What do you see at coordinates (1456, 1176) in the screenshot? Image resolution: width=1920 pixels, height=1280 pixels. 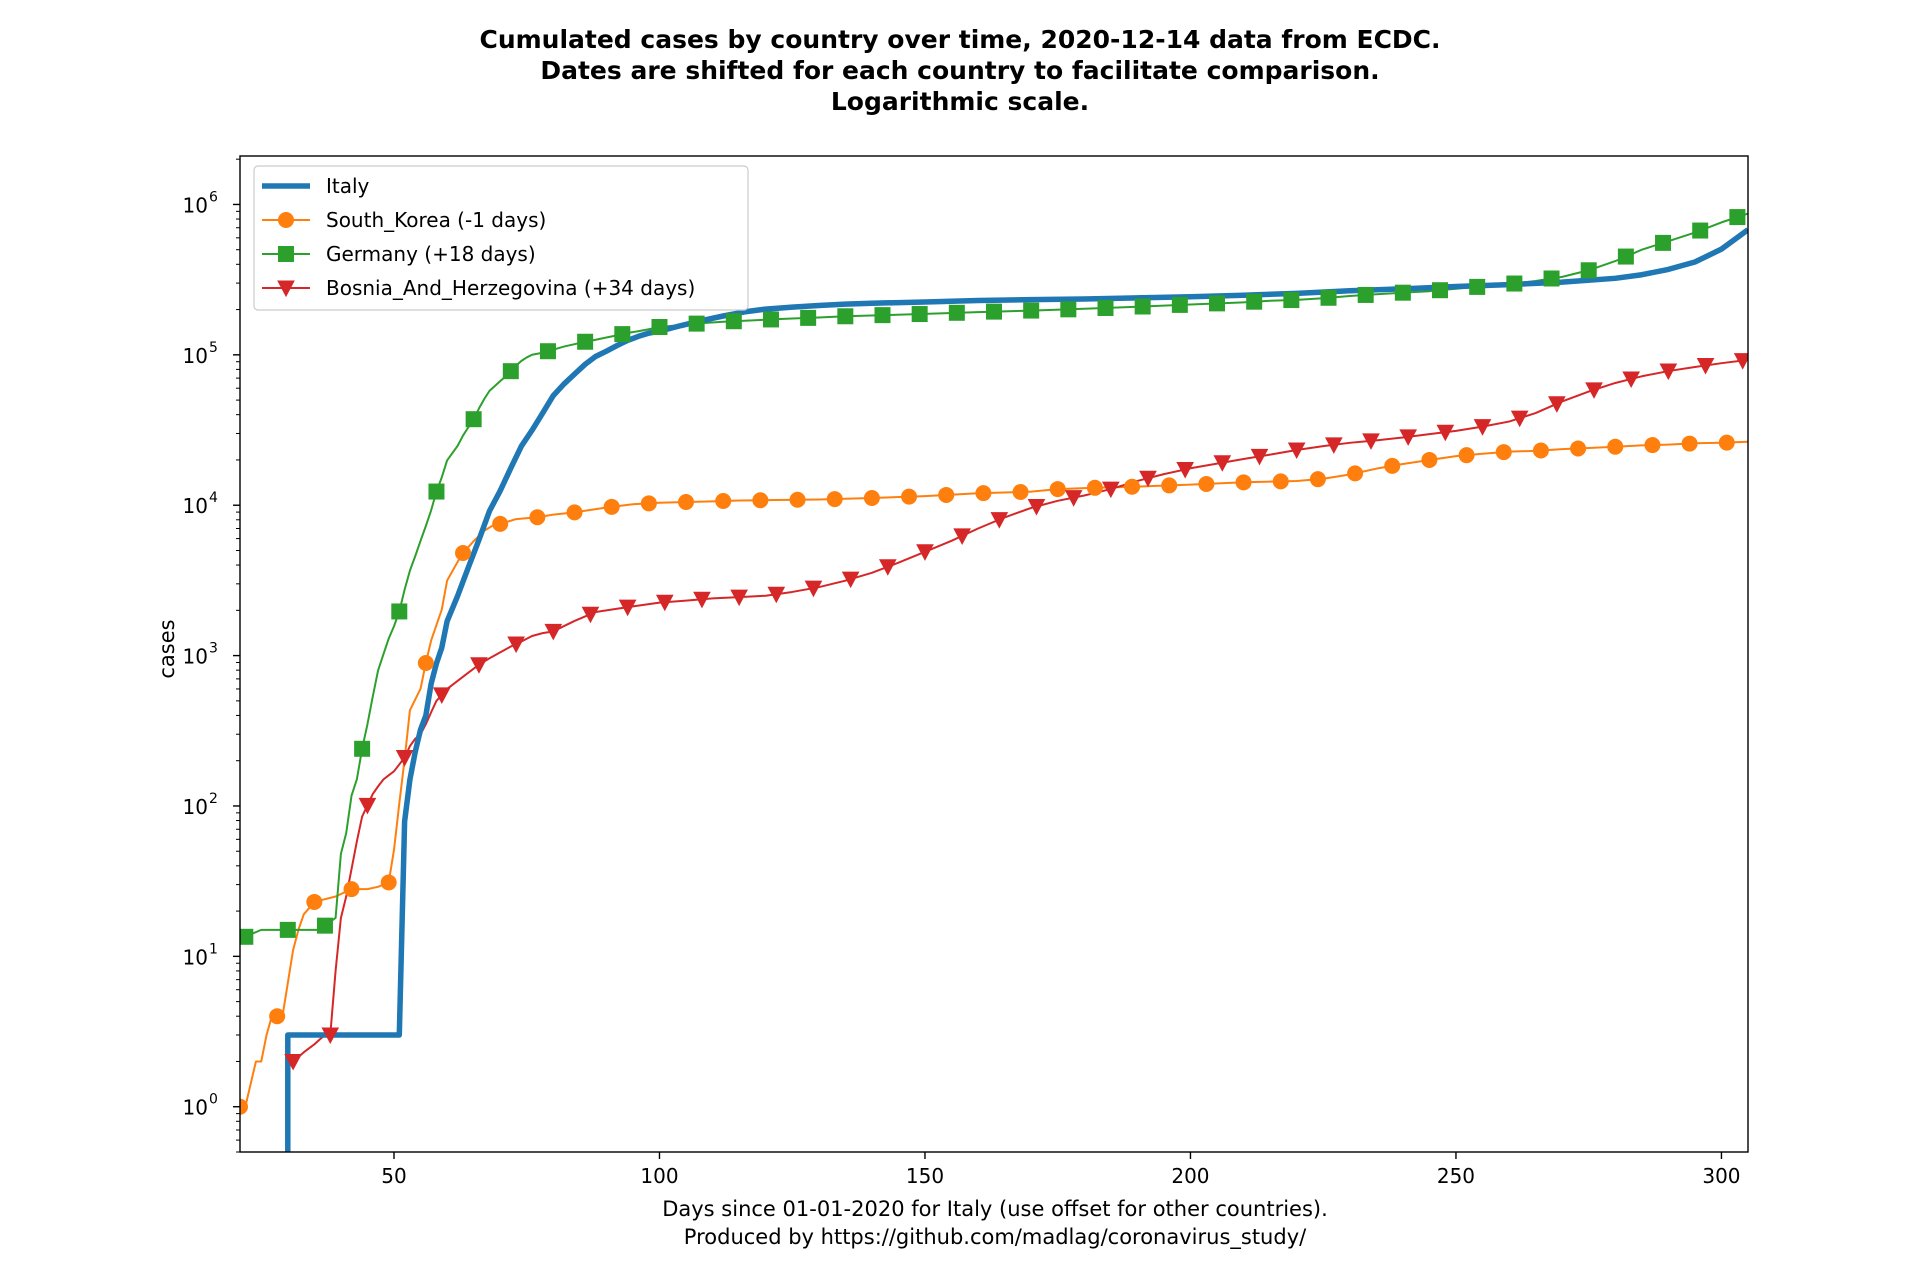 I see `x-tick-label-250: 250` at bounding box center [1456, 1176].